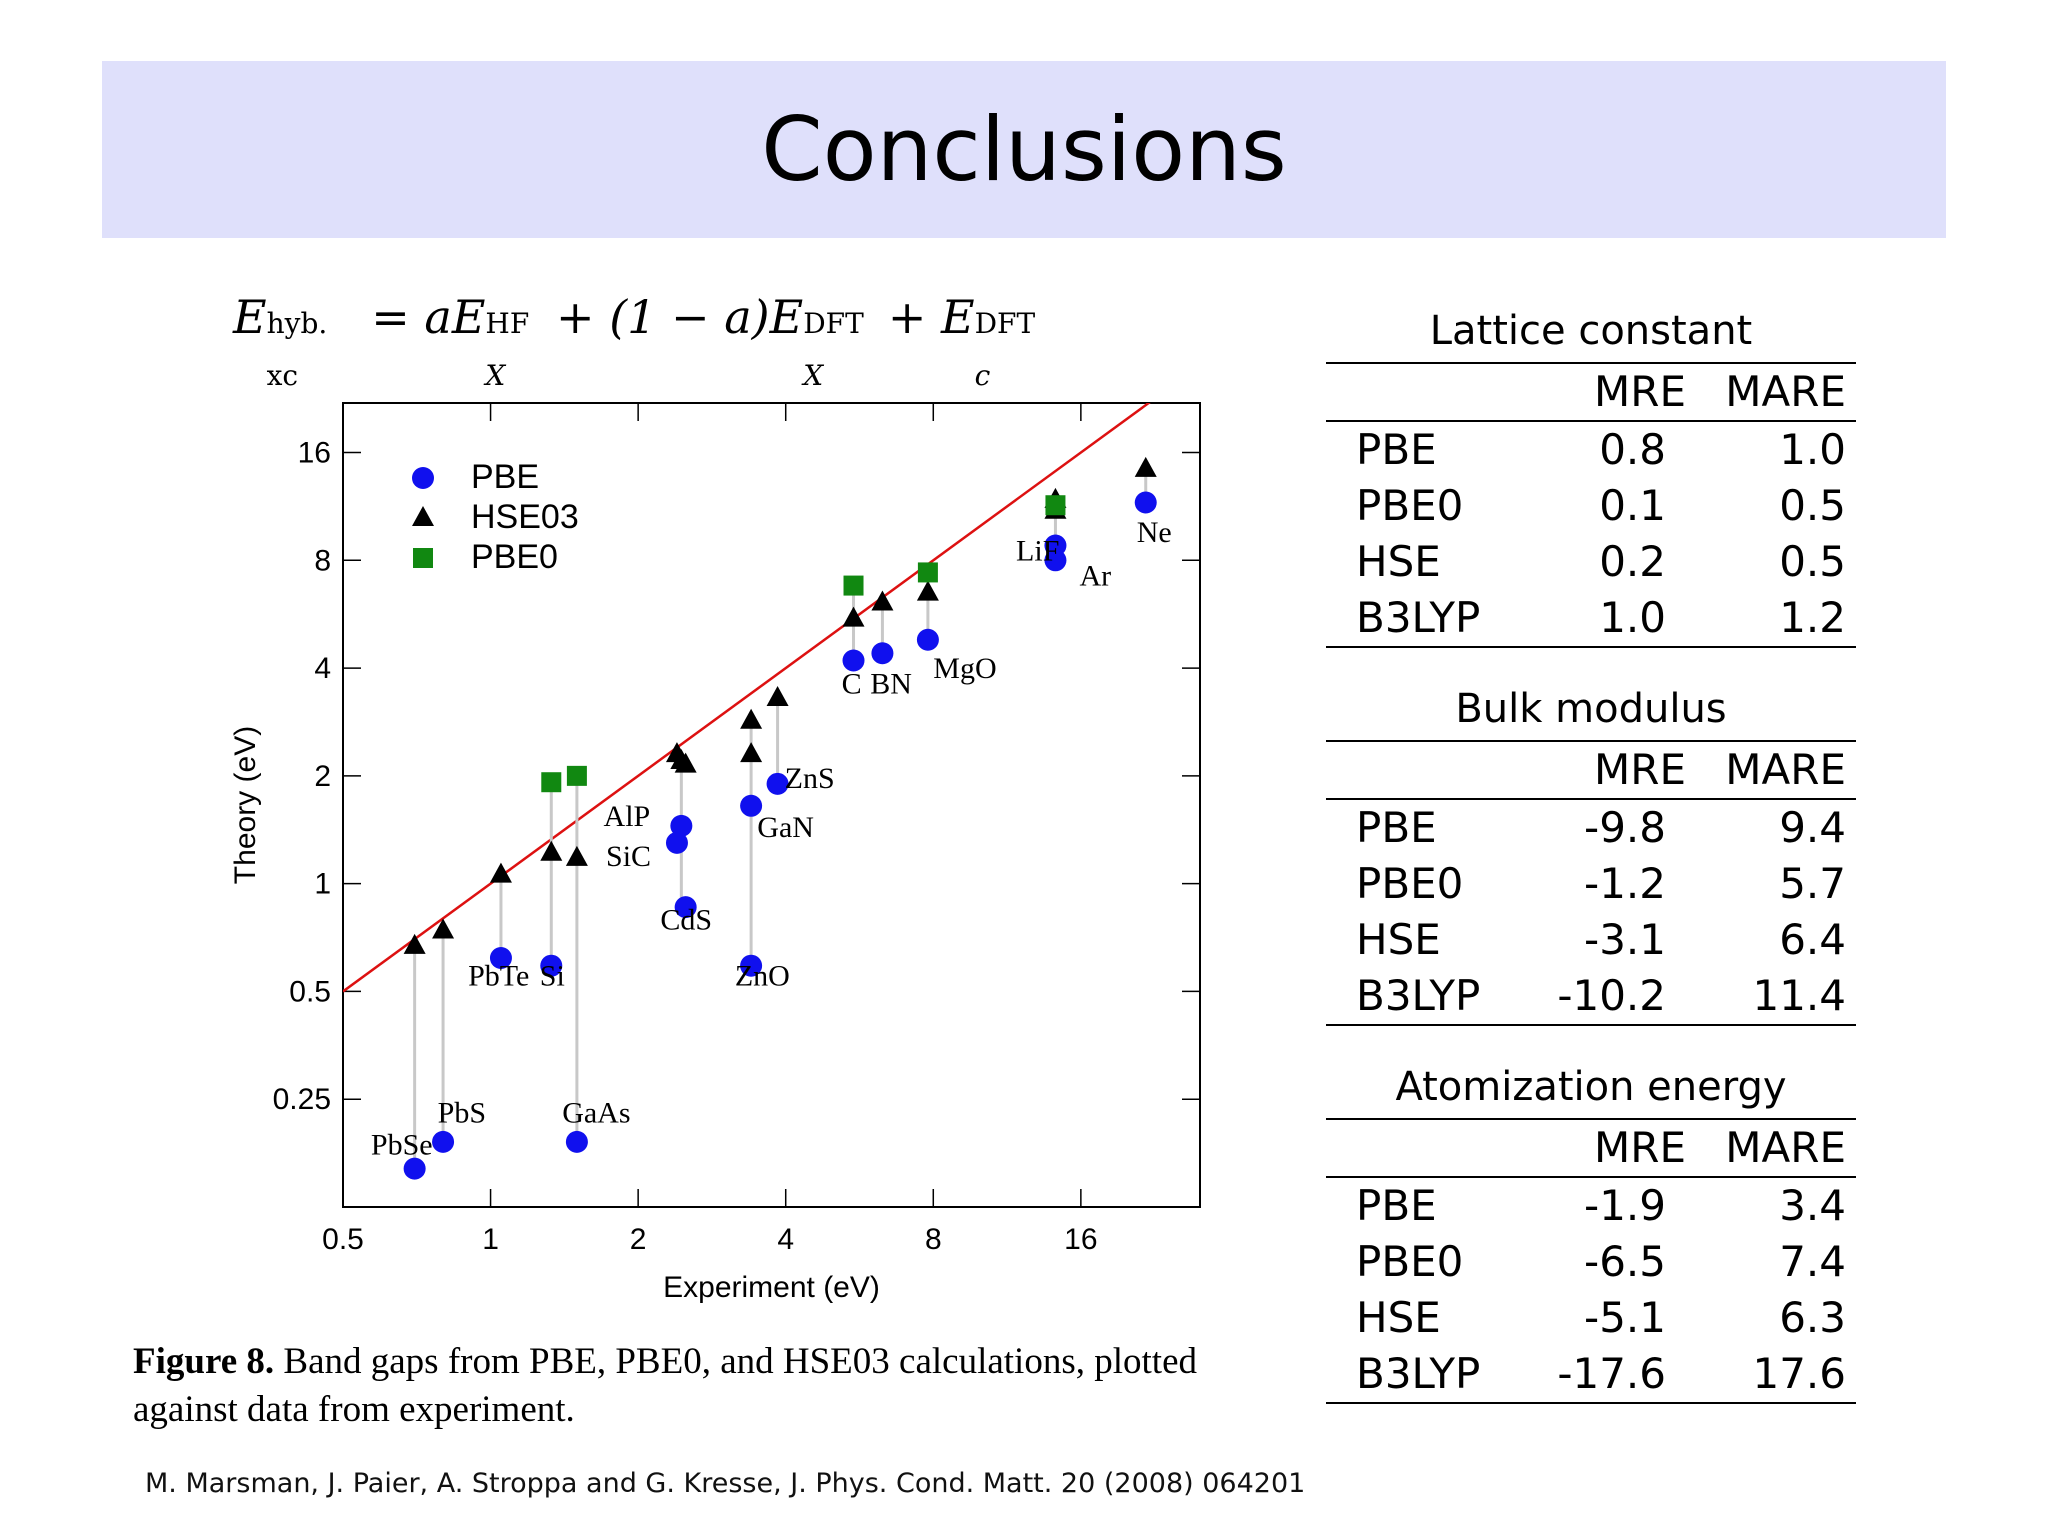 This screenshot has width=2048, height=1537. What do you see at coordinates (322, 884) in the screenshot?
I see `y-tick-label: 1` at bounding box center [322, 884].